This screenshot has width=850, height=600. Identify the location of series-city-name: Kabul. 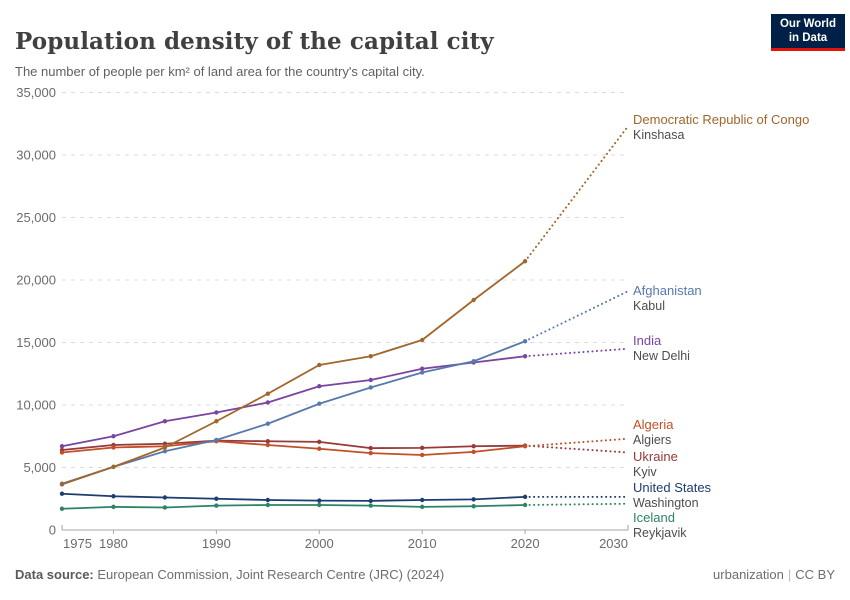
(649, 305).